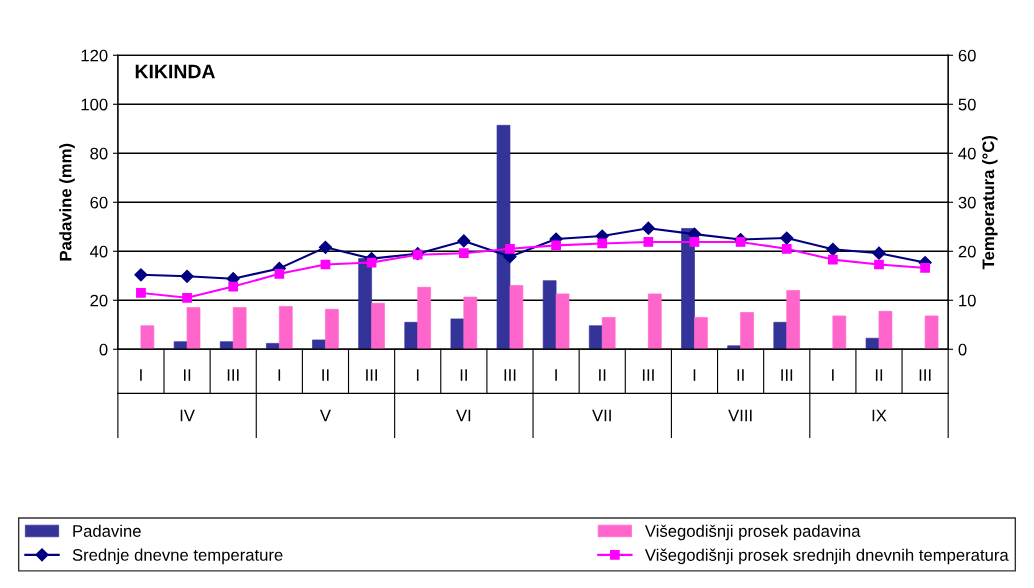 This screenshot has width=1034, height=588. I want to click on y2-tick-label: 0, so click(962, 349).